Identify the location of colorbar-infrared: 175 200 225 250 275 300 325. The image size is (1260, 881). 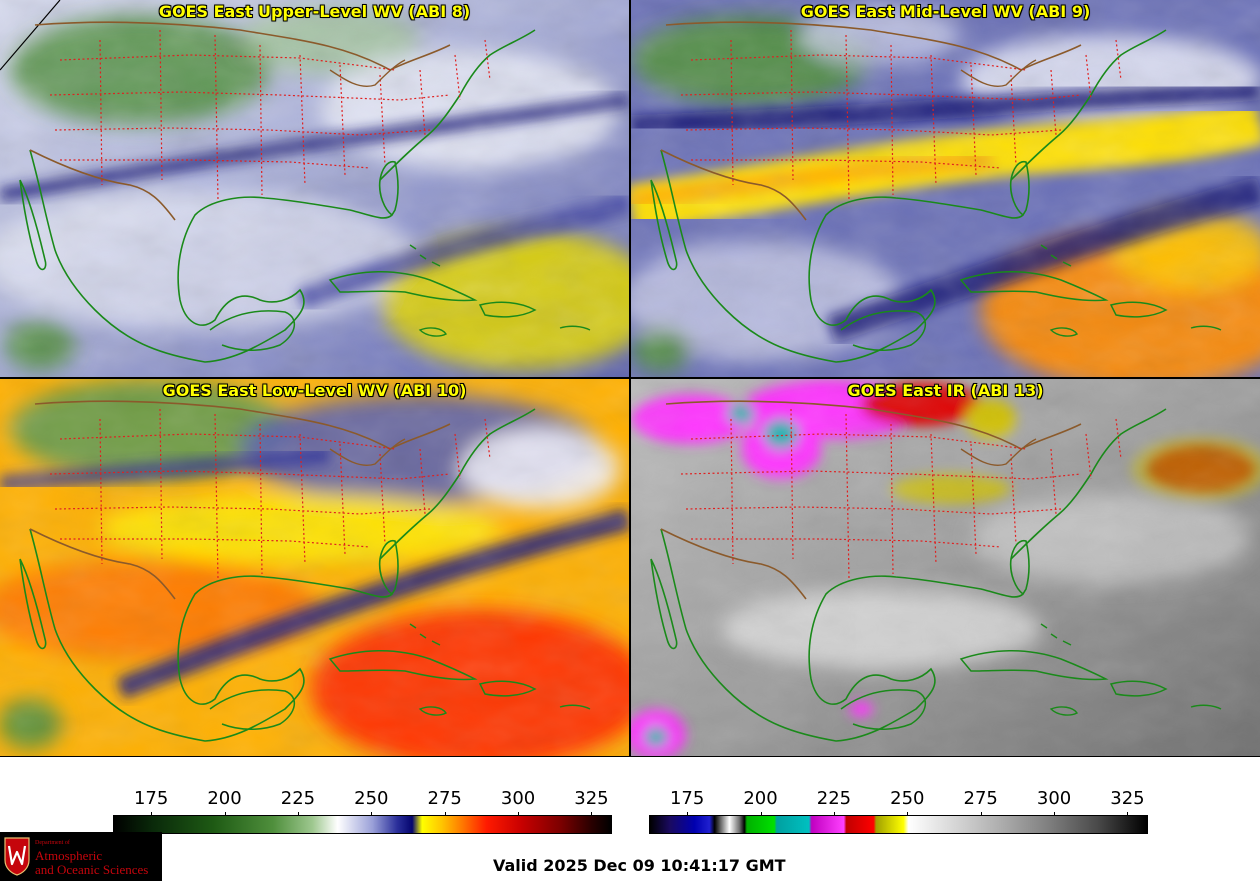
(898, 812).